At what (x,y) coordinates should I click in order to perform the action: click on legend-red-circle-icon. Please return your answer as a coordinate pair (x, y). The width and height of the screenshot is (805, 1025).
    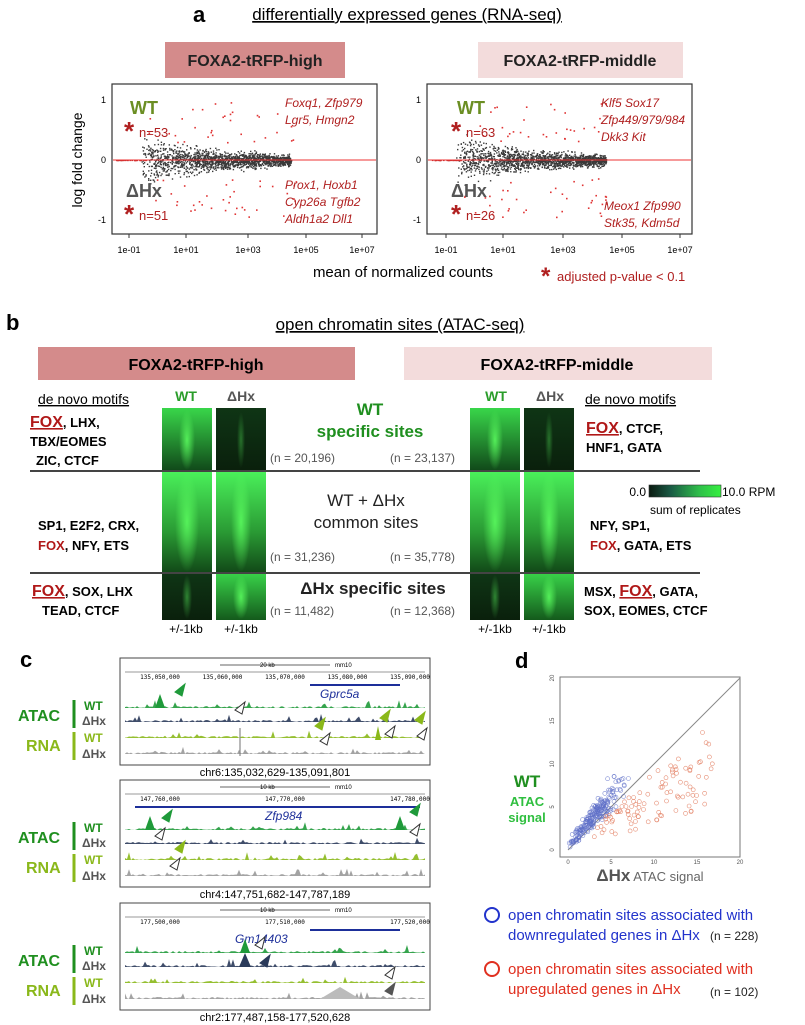
    Looking at the image, I should click on (492, 969).